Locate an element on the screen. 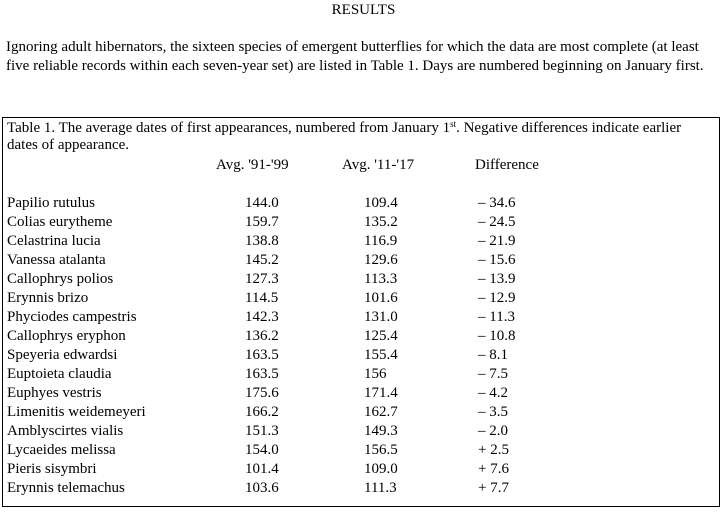 Image resolution: width=727 pixels, height=513 pixels. table-row: Callophrys polios 127.3 113.3 – 13.9 is located at coordinates (361, 279).